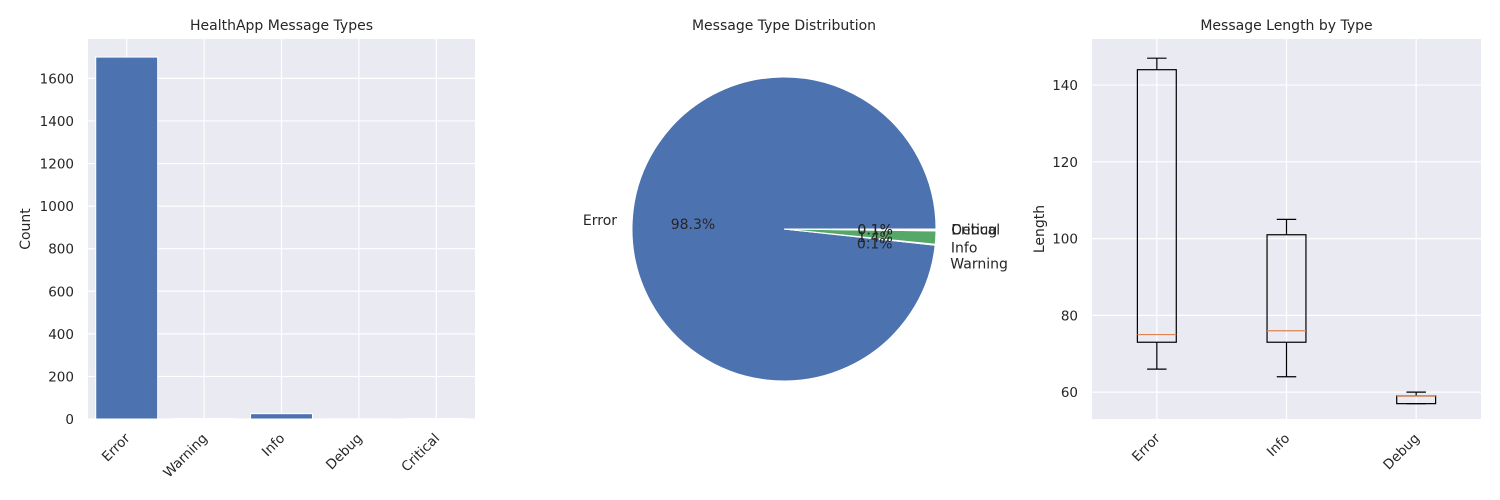 This screenshot has height=500, width=1500. Describe the element at coordinates (860, 229) in the screenshot. I see `pie-slice-critical` at that location.